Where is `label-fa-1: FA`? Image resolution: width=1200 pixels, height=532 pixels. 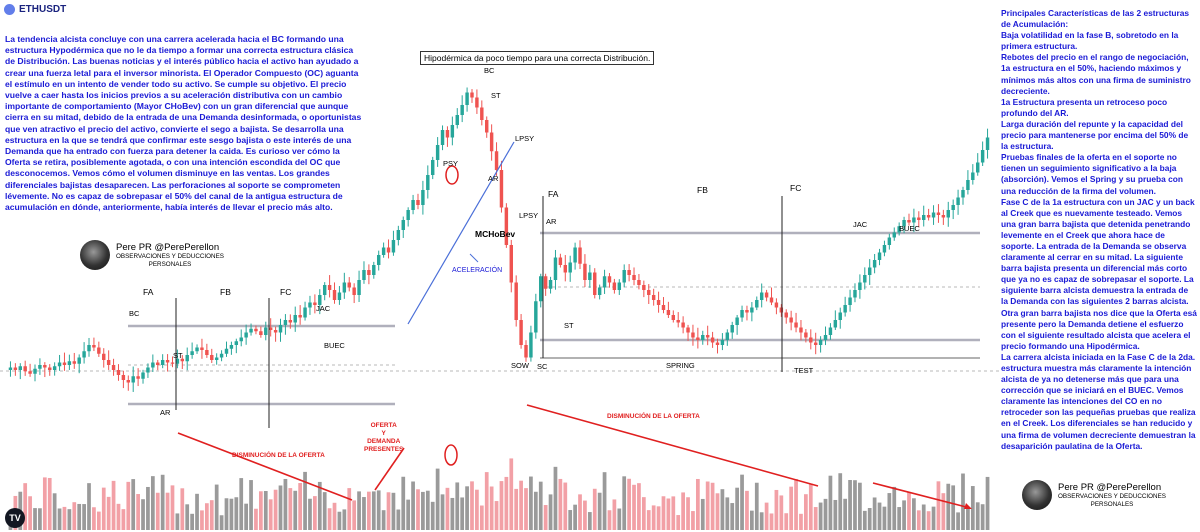
label-fa-1: FA is located at coordinates (148, 292).